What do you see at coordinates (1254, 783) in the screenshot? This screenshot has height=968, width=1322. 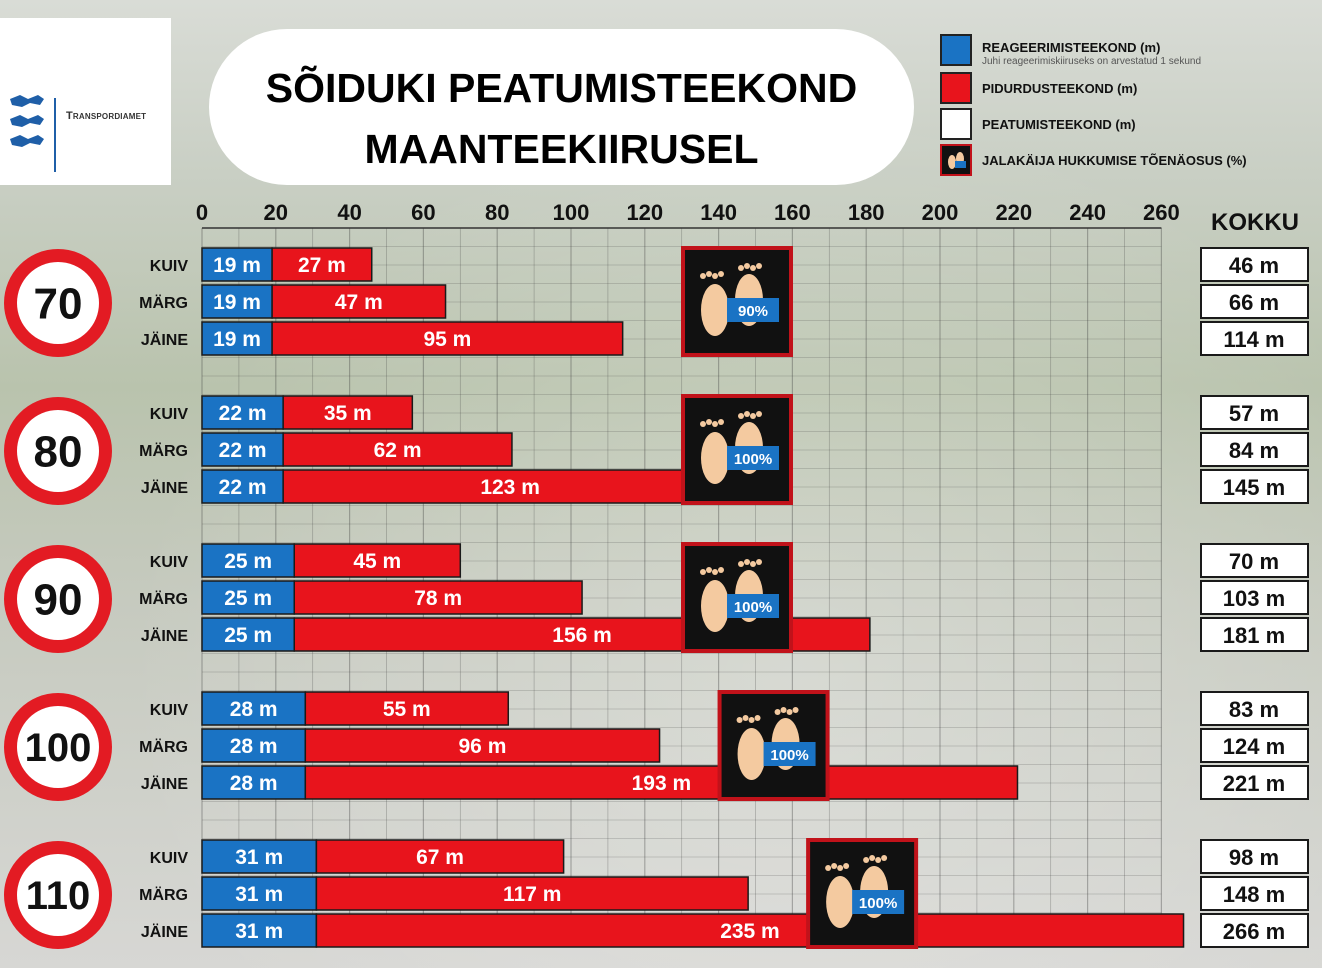 I see `total-distance-value: 221 m` at bounding box center [1254, 783].